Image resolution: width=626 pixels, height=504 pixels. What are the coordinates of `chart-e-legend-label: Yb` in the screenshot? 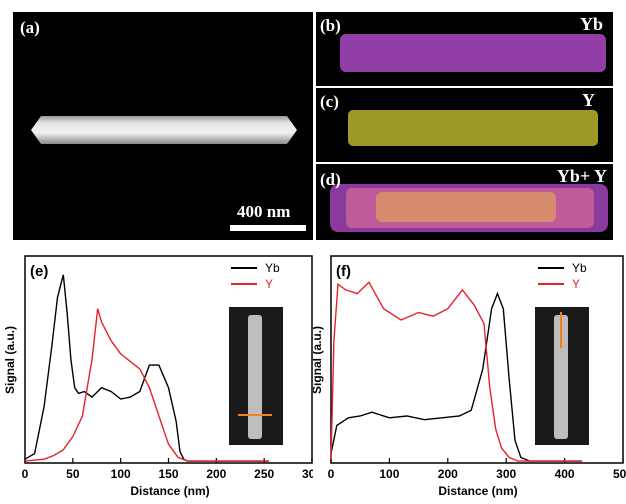 It's located at (272, 268).